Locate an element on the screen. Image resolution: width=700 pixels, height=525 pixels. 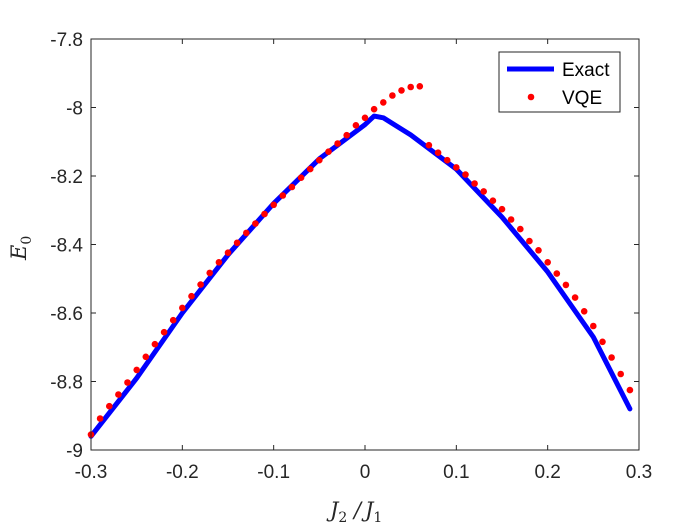
legend-exact-label: Exact is located at coordinates (586, 70).